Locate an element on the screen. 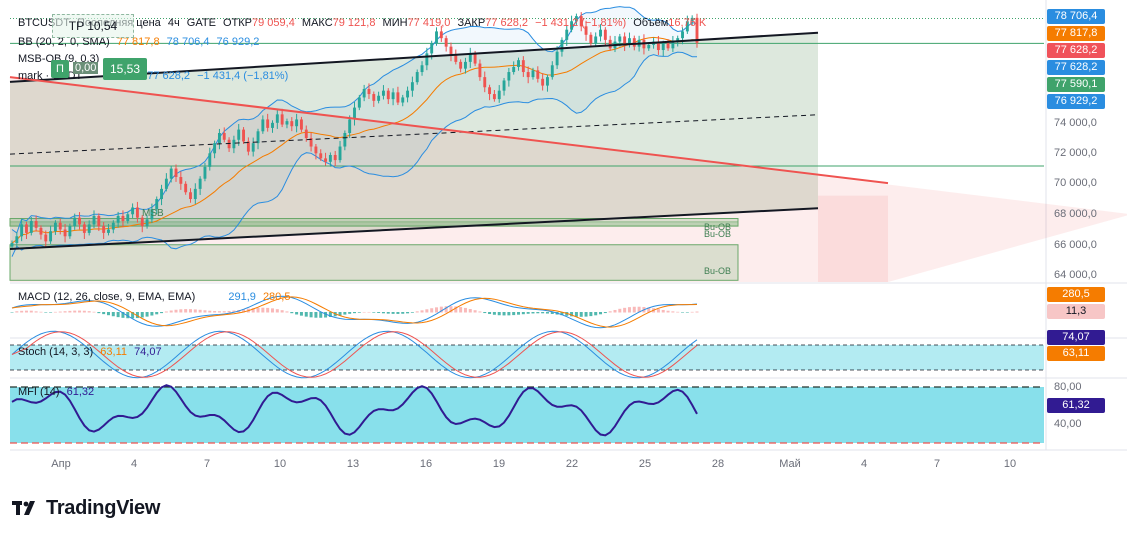 Image resolution: width=1127 pixels, height=539 pixels. signal-line is located at coordinates (354, 312).